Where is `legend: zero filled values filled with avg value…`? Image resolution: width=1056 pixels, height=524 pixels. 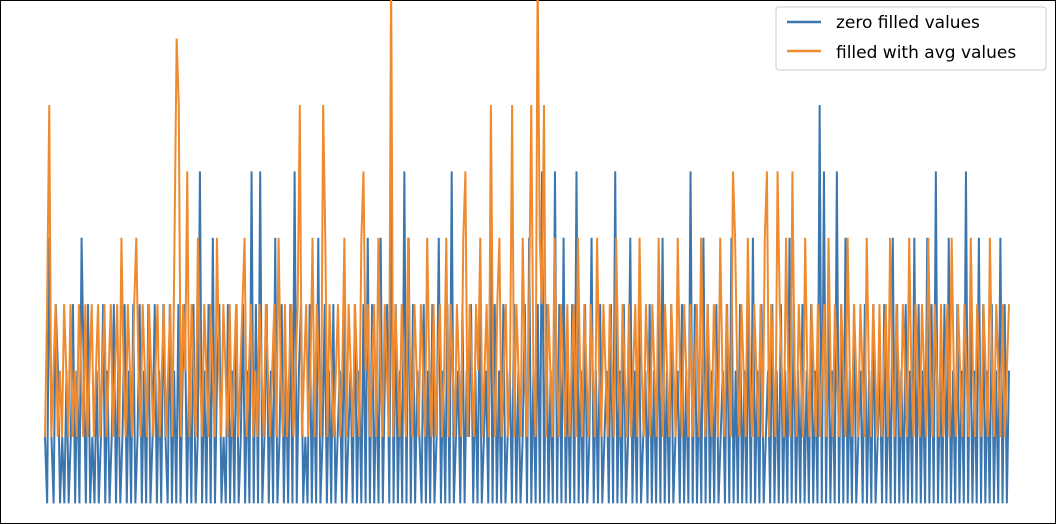
legend: zero filled values filled with avg value… is located at coordinates (911, 38).